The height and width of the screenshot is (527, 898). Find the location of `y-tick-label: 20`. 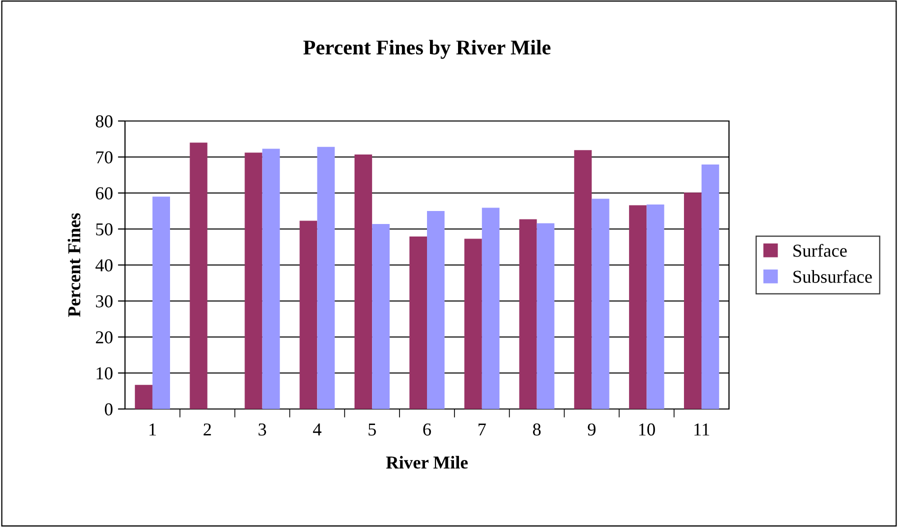

y-tick-label: 20 is located at coordinates (104, 337).